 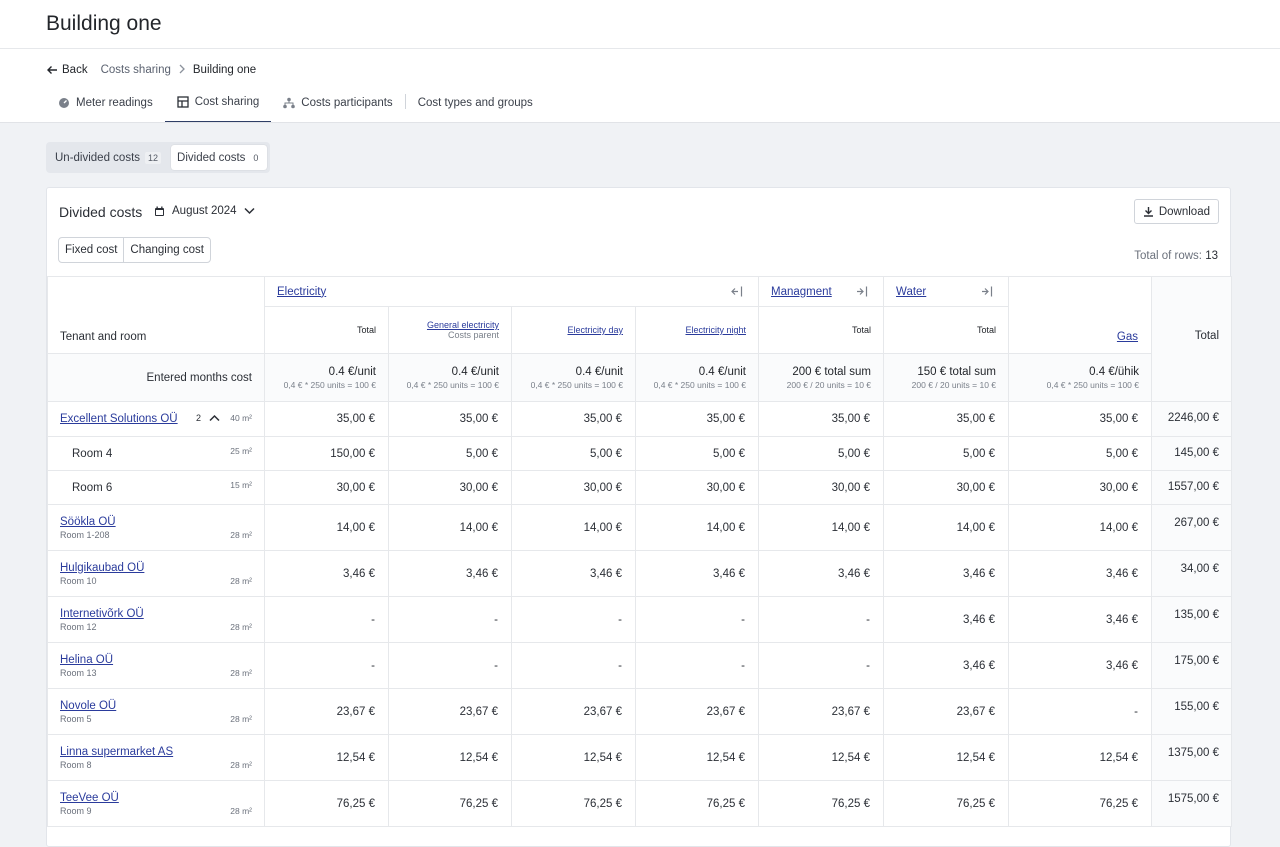 I want to click on divided-costs-tab: Divided costs 0, so click(x=219, y=157).